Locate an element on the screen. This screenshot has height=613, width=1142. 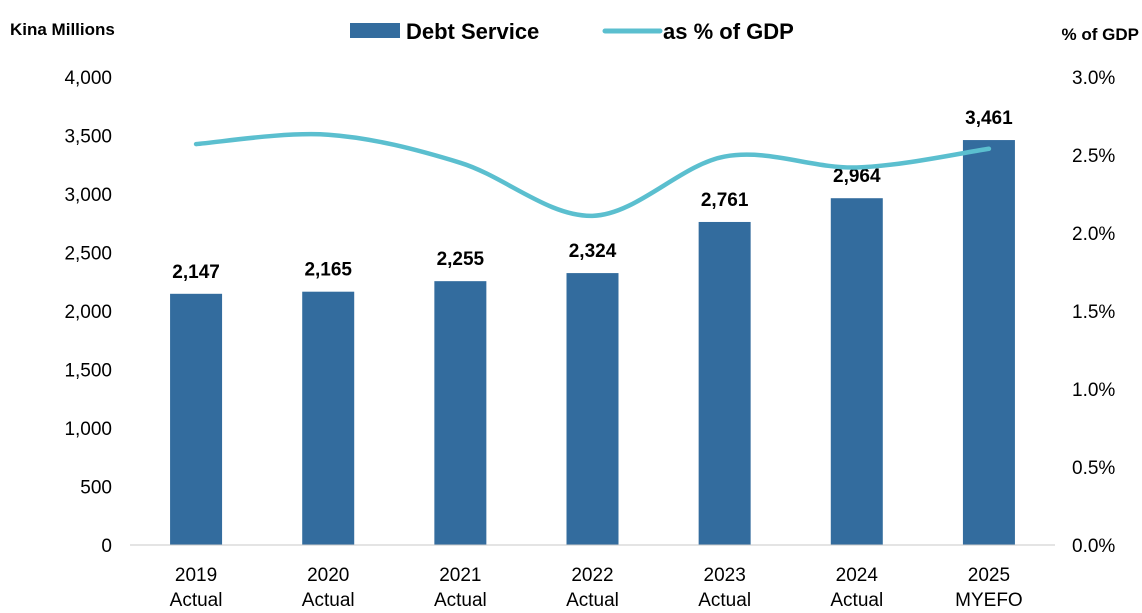
y-tick-label: 500 is located at coordinates (96, 488).